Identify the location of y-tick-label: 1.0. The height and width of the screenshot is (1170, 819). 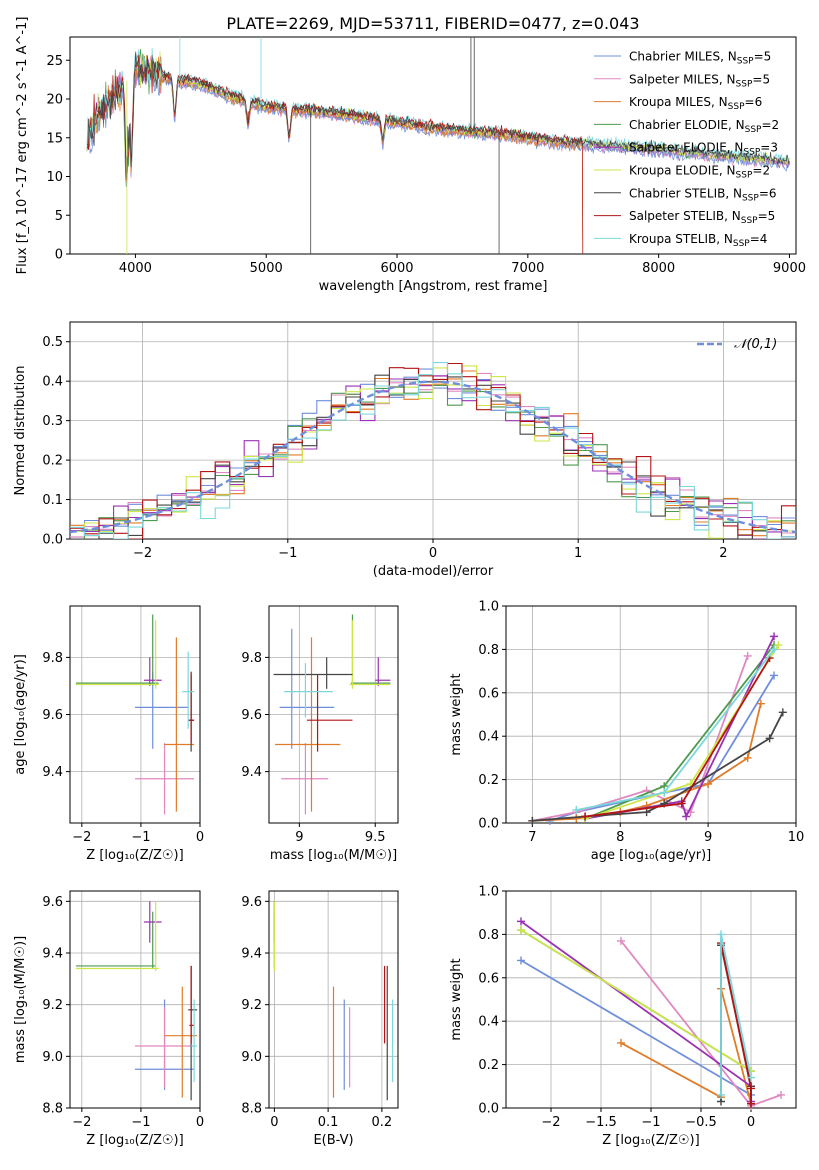
(488, 892).